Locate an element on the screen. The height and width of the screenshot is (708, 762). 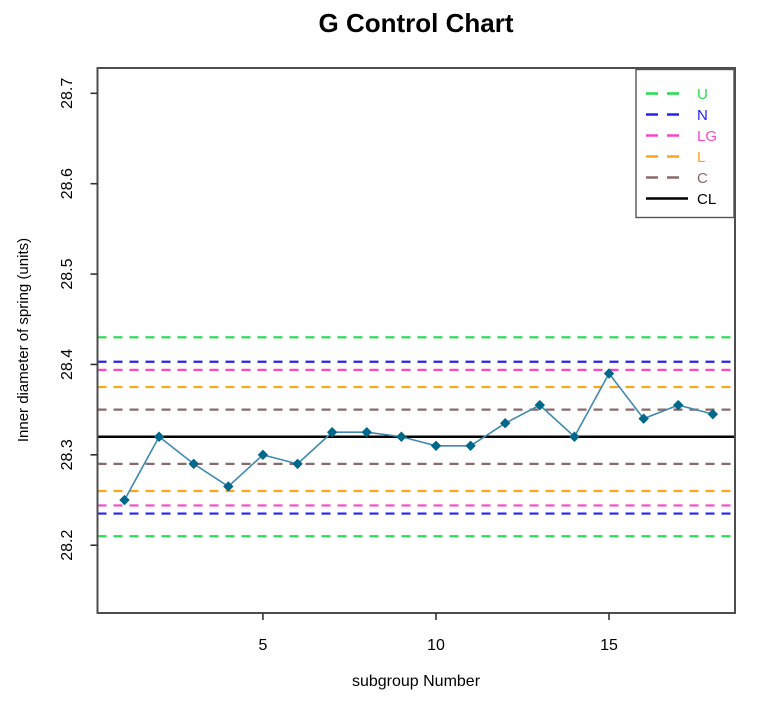
legend-label-N: N is located at coordinates (702, 115).